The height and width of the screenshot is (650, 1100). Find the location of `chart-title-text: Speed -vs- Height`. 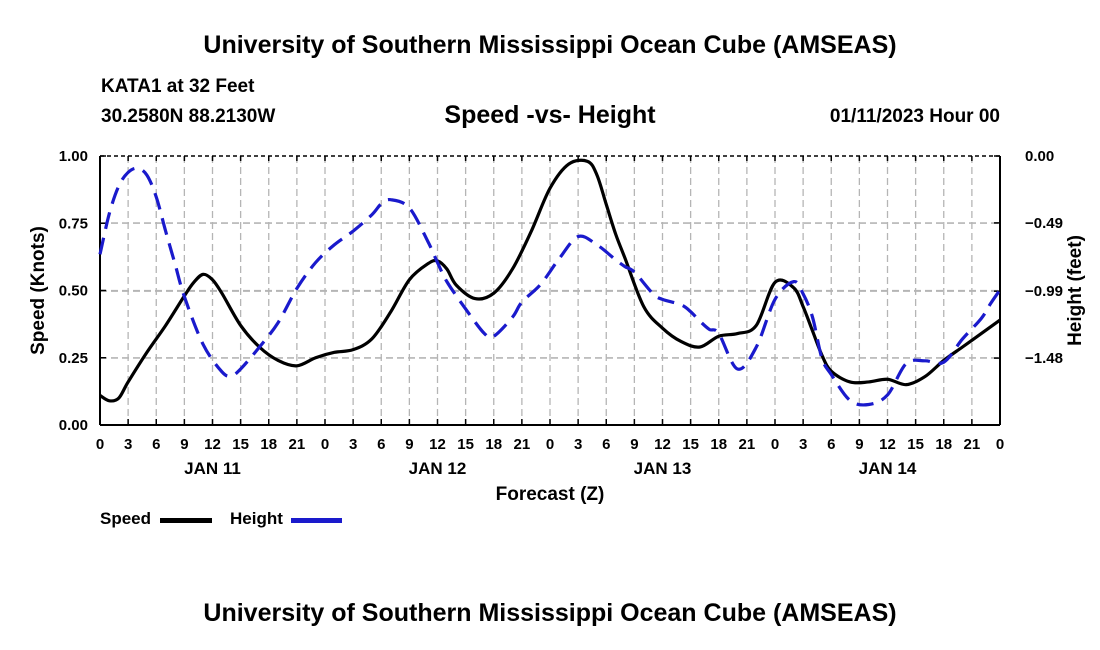

chart-title-text: Speed -vs- Height is located at coordinates (550, 115).